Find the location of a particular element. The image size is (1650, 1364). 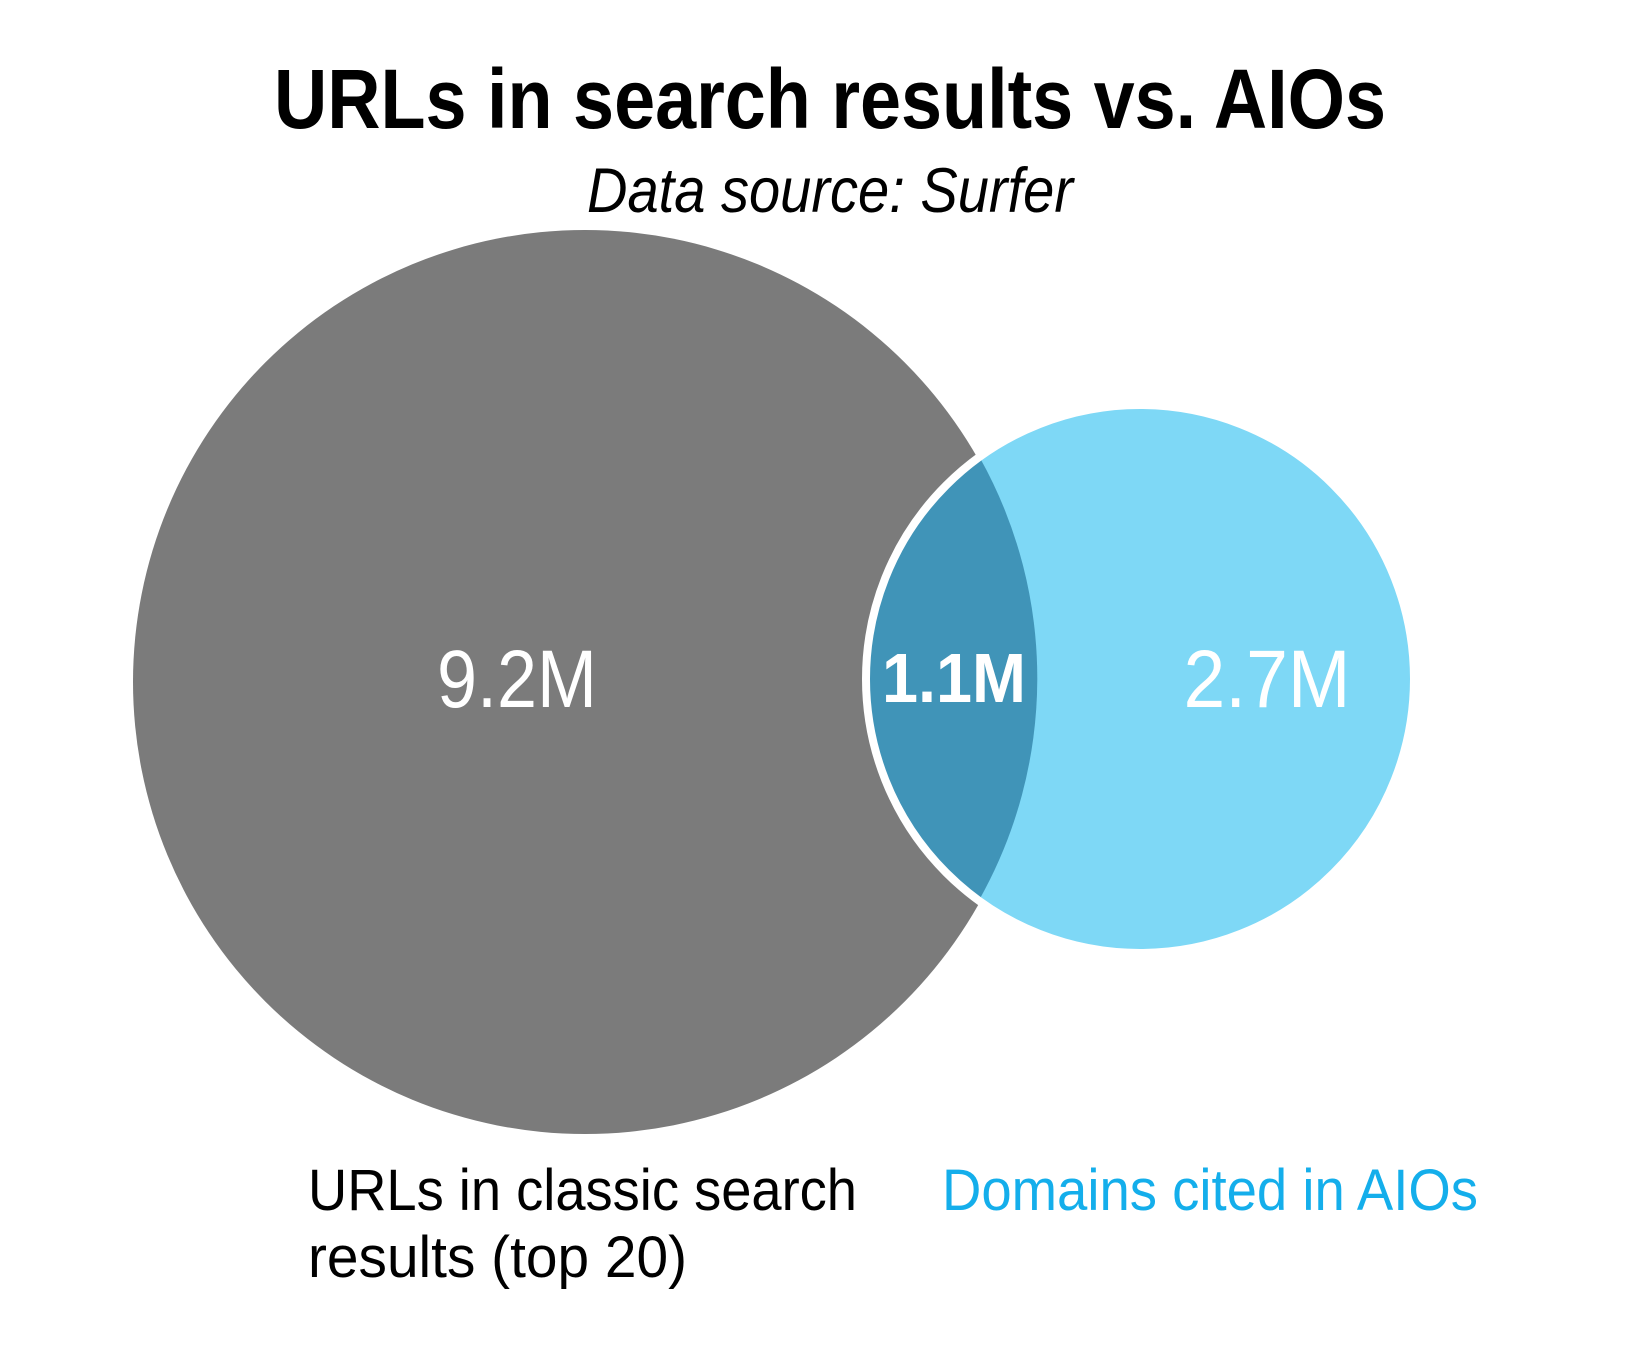

intersection-region is located at coordinates (951, 680).